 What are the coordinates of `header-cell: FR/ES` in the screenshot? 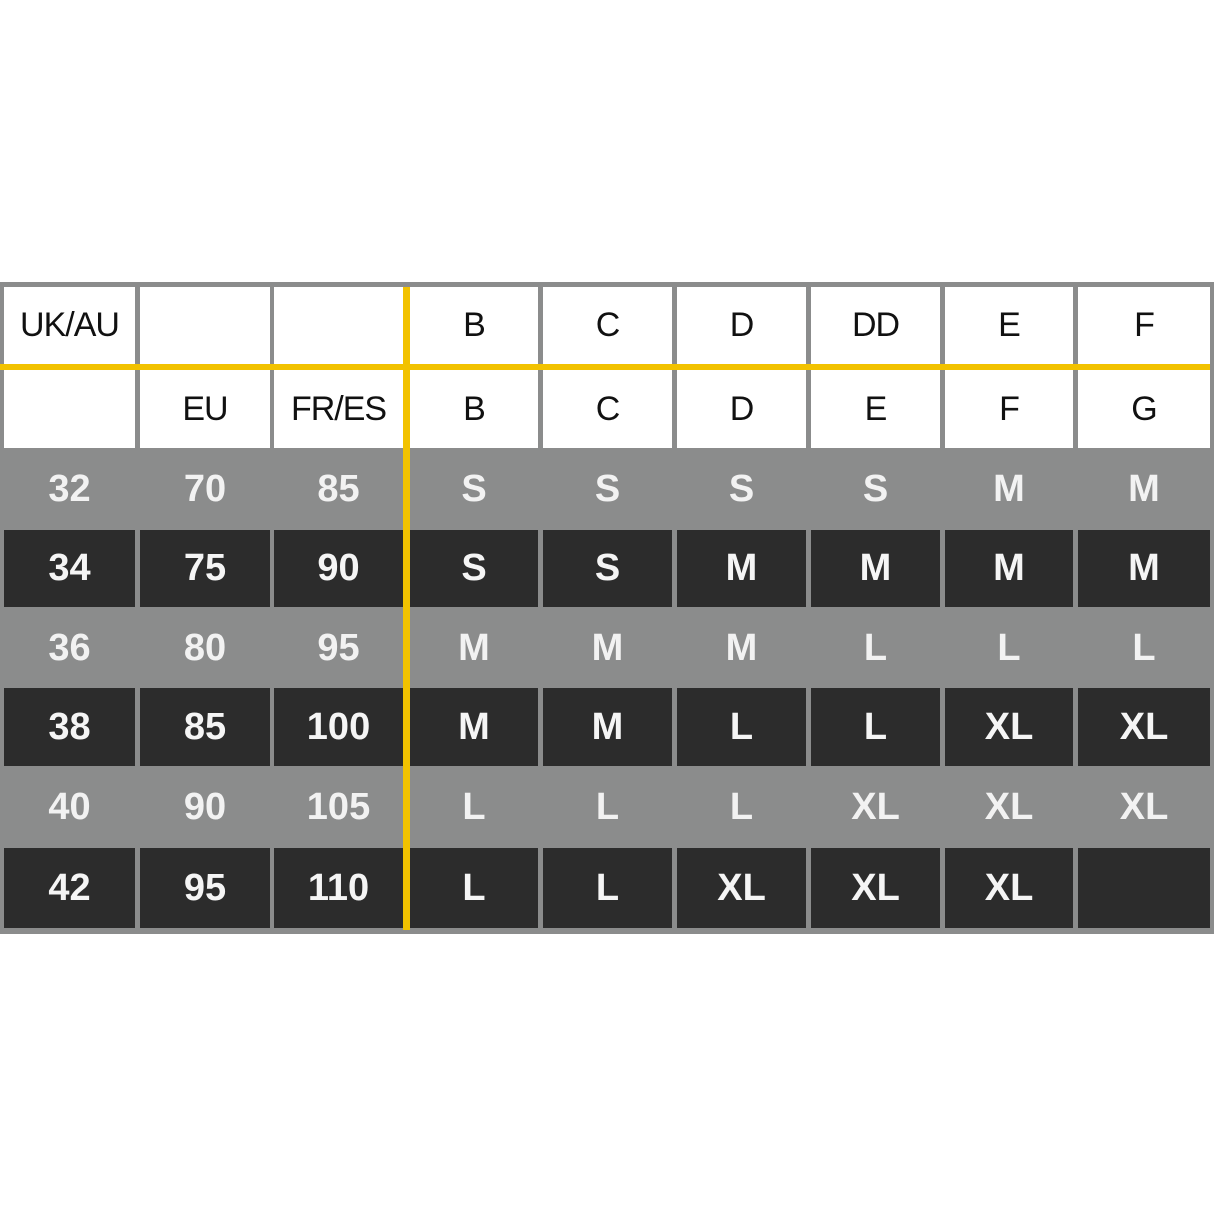 It's located at (338, 409).